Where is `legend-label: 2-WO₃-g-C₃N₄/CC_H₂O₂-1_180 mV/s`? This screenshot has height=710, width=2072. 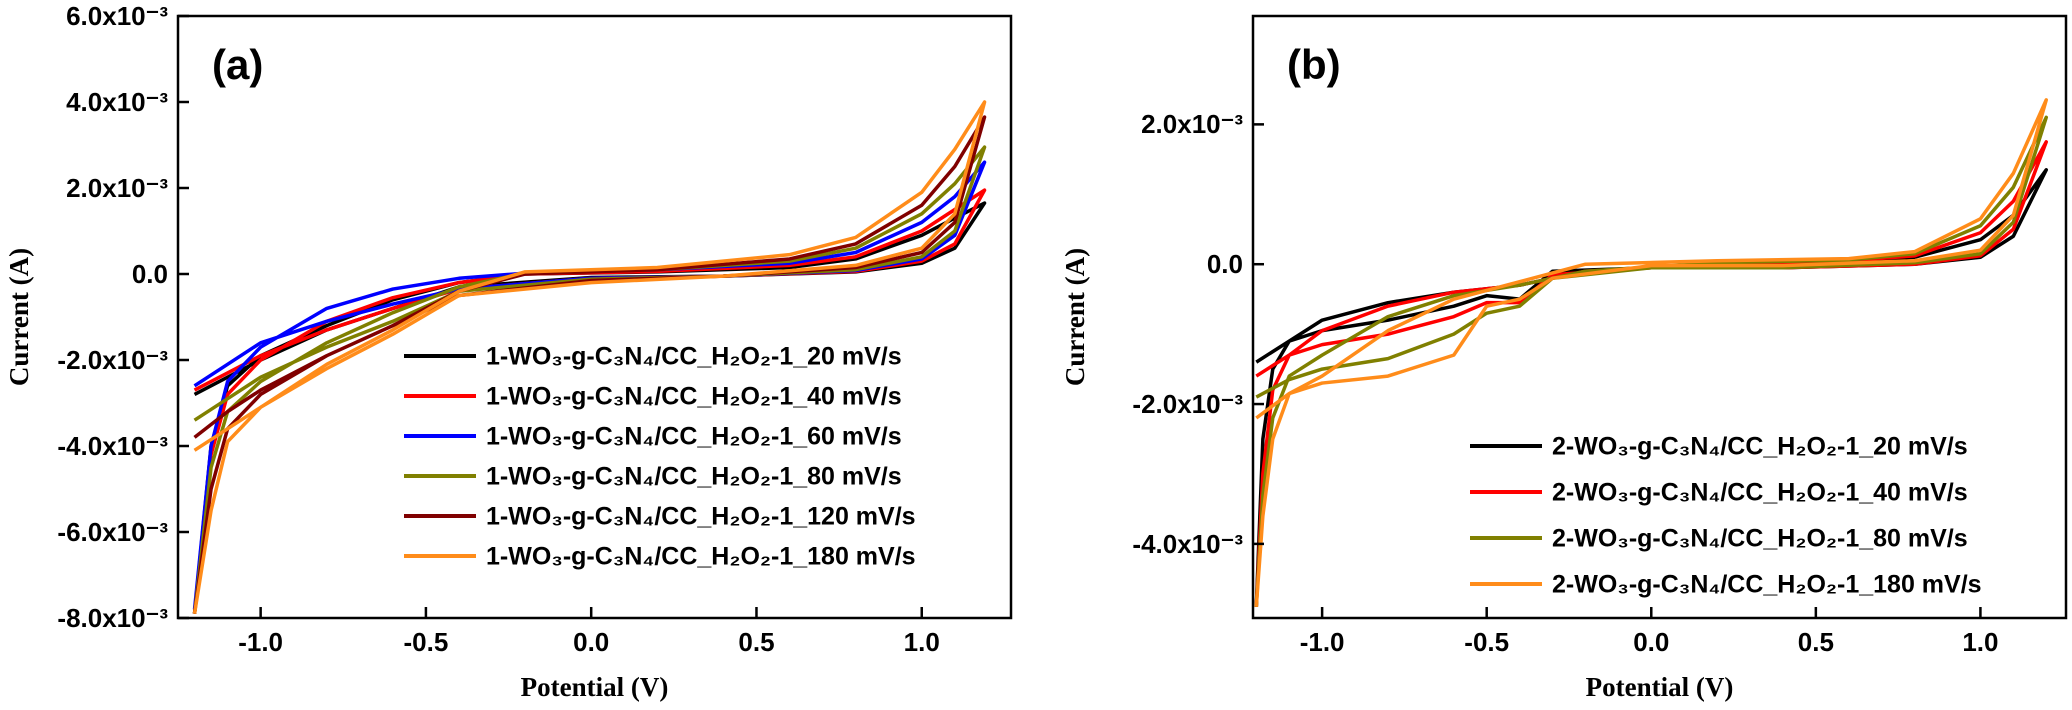
legend-label: 2-WO₃-g-C₃N₄/CC_H₂O₂-1_180 mV/s is located at coordinates (1767, 585).